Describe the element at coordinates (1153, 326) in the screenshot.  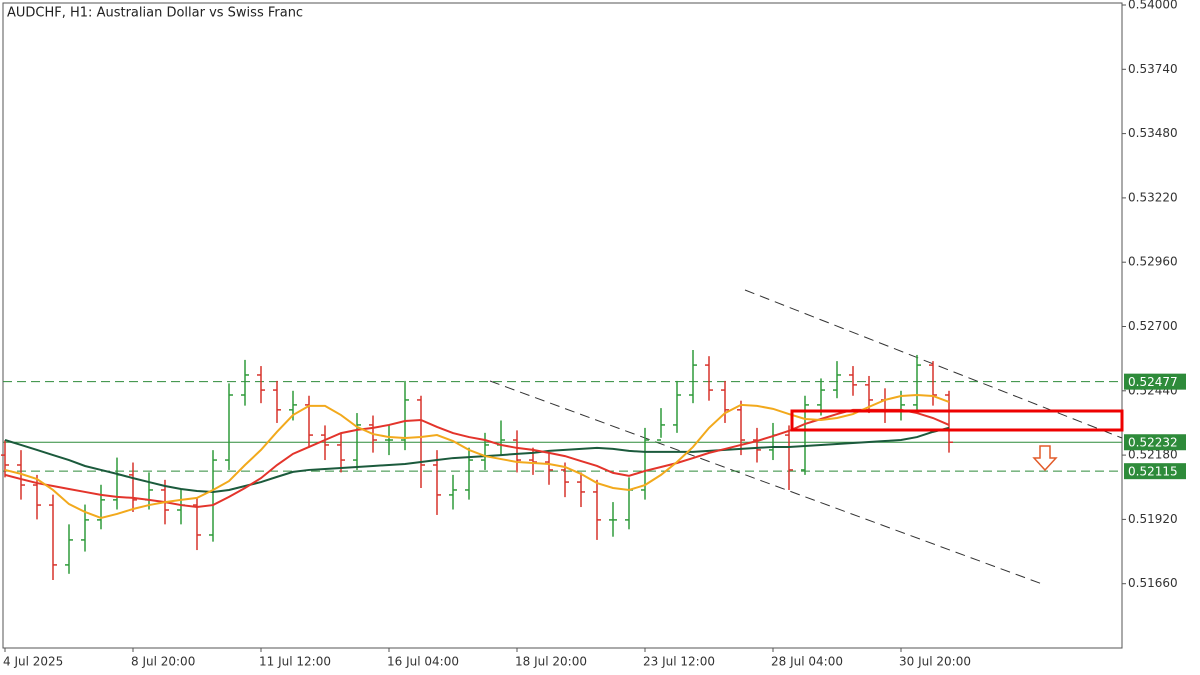
I see `y-tick-label: 0.52700` at that location.